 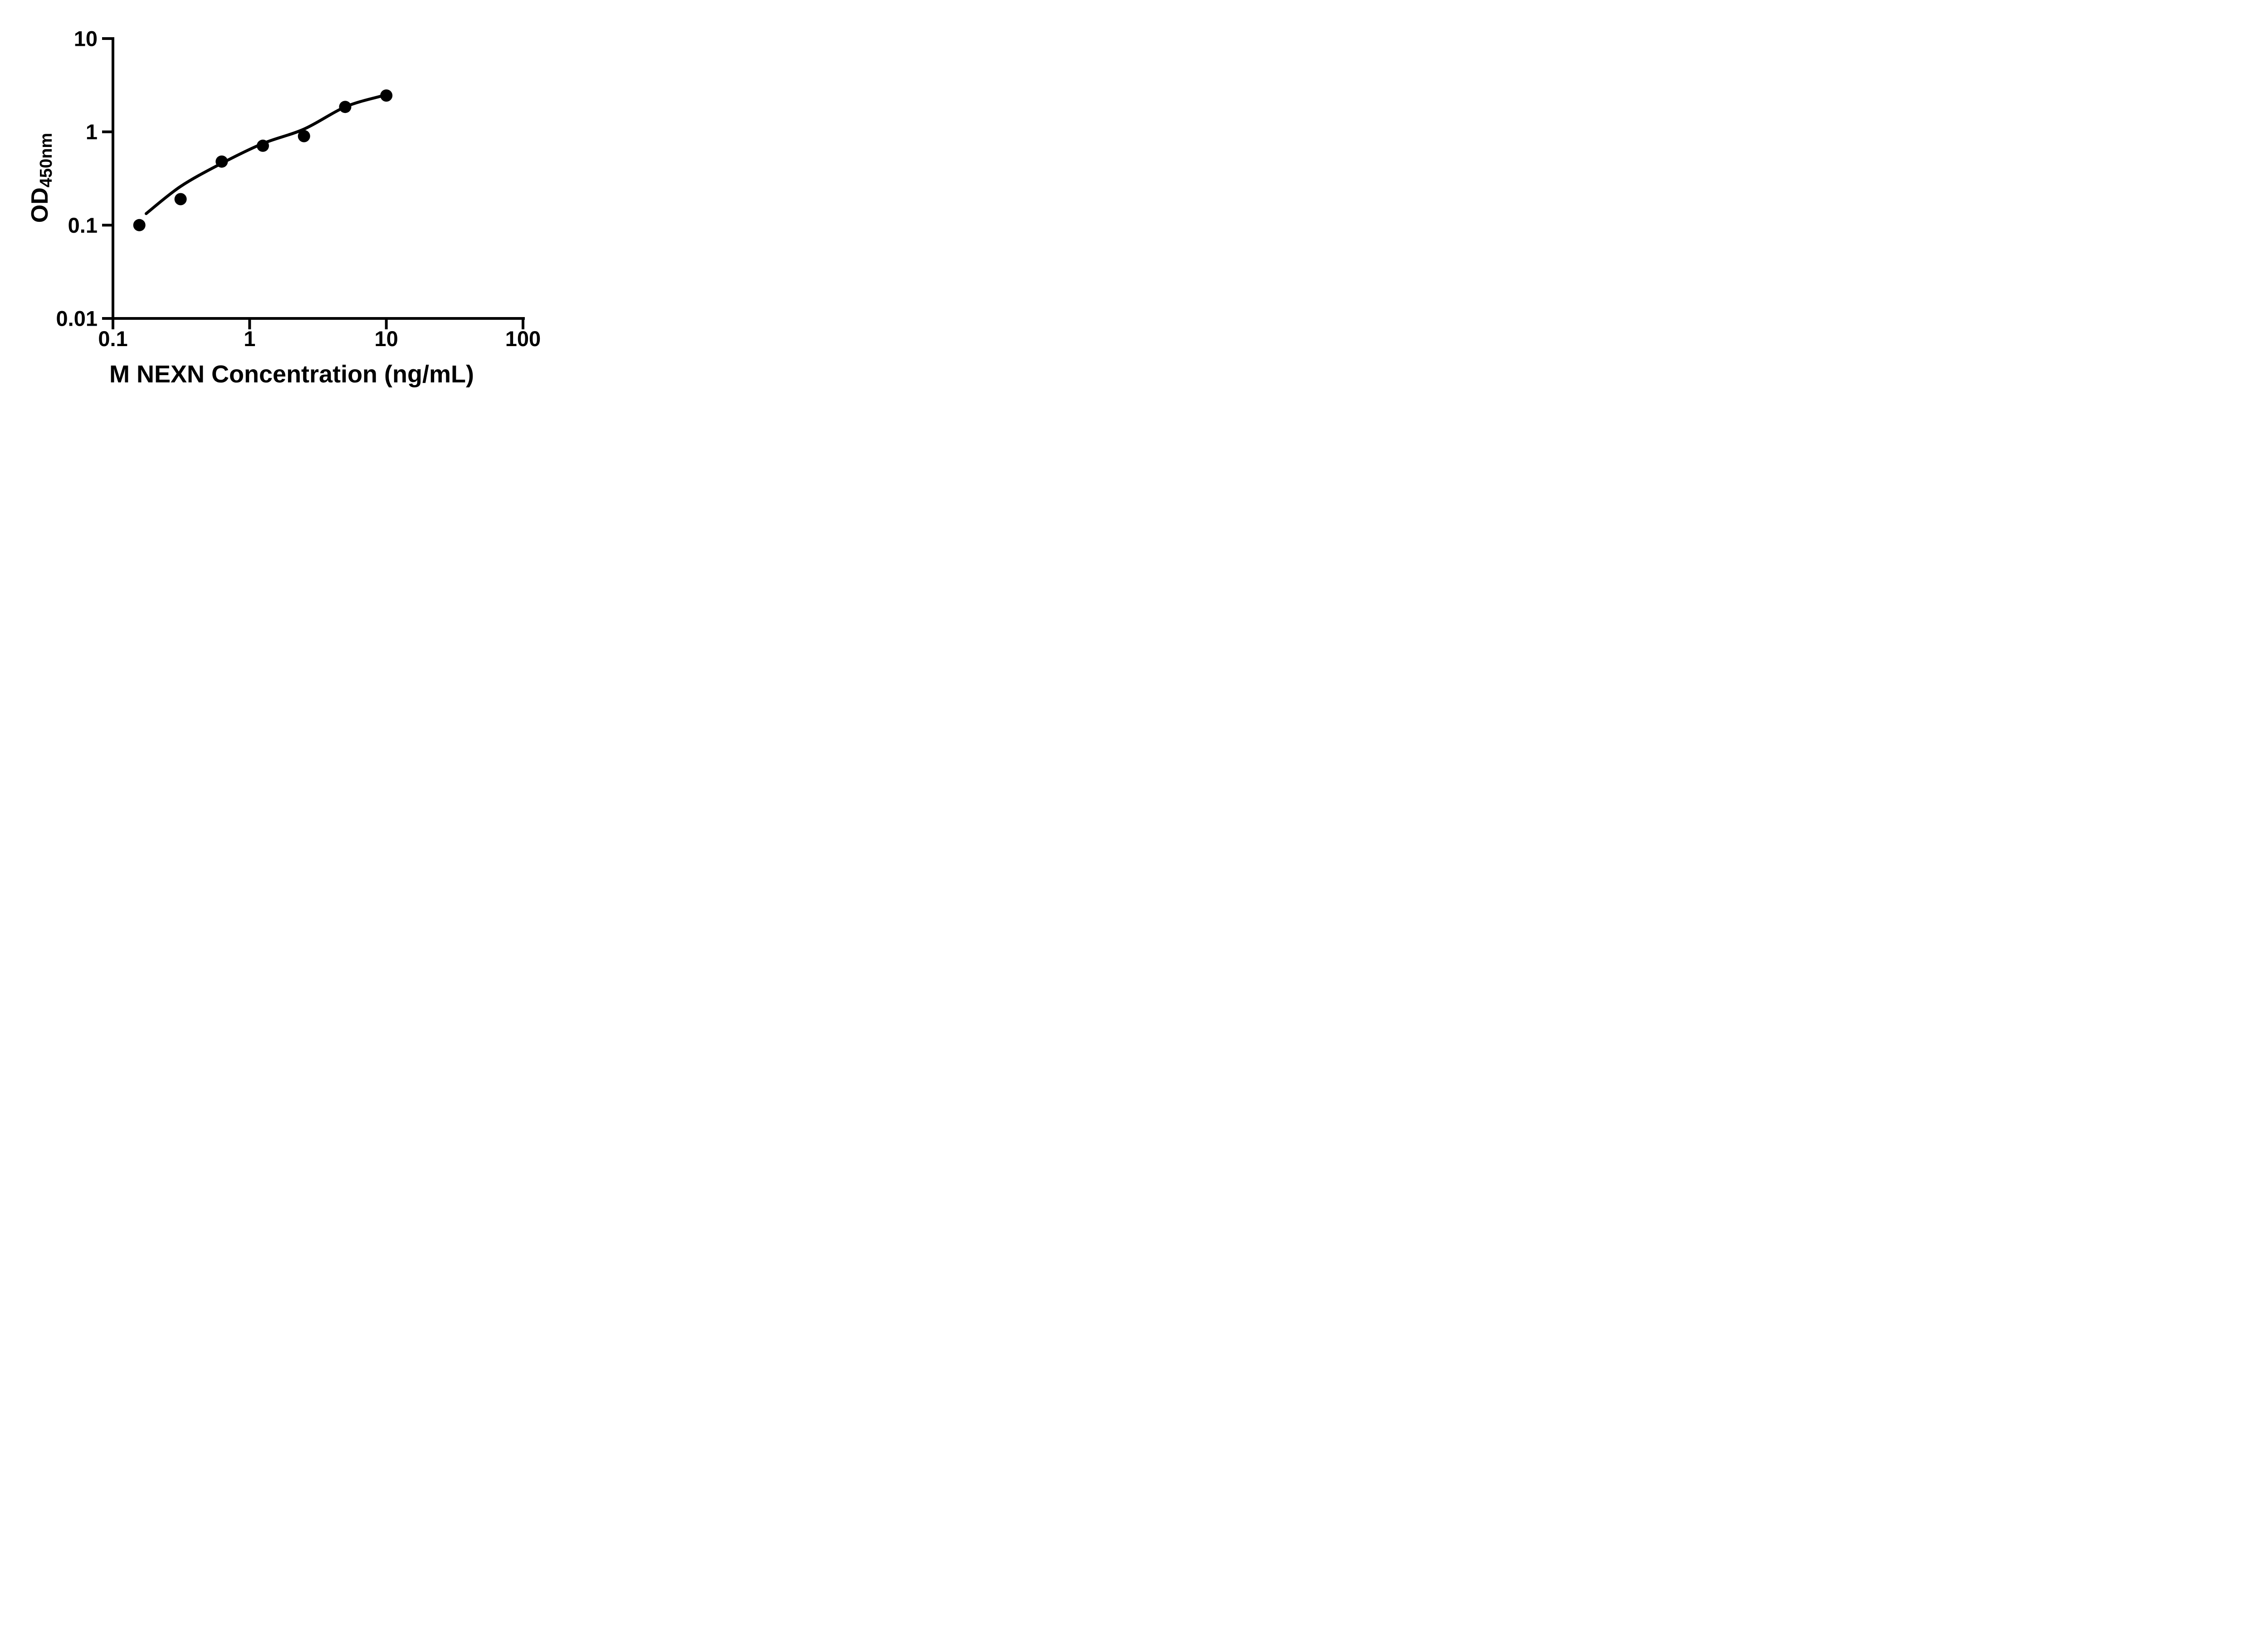 What do you see at coordinates (523, 339) in the screenshot?
I see `x-tick-label: 100` at bounding box center [523, 339].